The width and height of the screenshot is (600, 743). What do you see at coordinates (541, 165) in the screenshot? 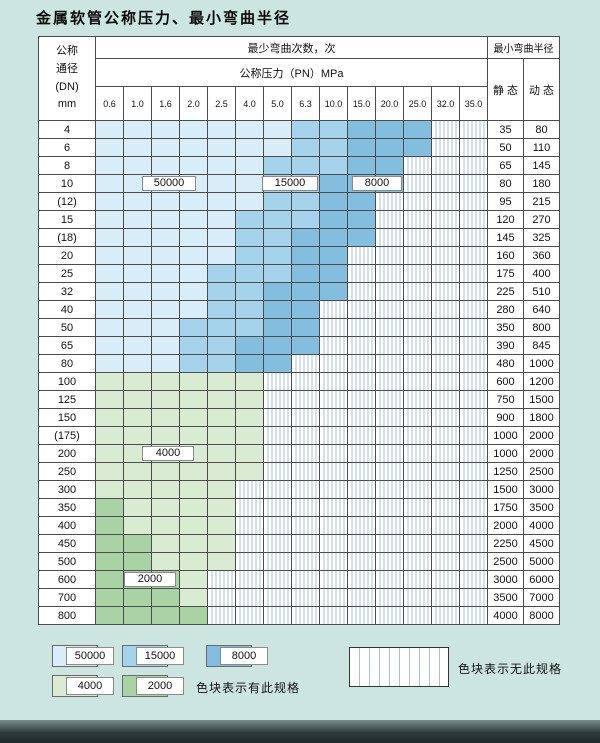
I see `dynamic-radius-cell: 145` at bounding box center [541, 165].